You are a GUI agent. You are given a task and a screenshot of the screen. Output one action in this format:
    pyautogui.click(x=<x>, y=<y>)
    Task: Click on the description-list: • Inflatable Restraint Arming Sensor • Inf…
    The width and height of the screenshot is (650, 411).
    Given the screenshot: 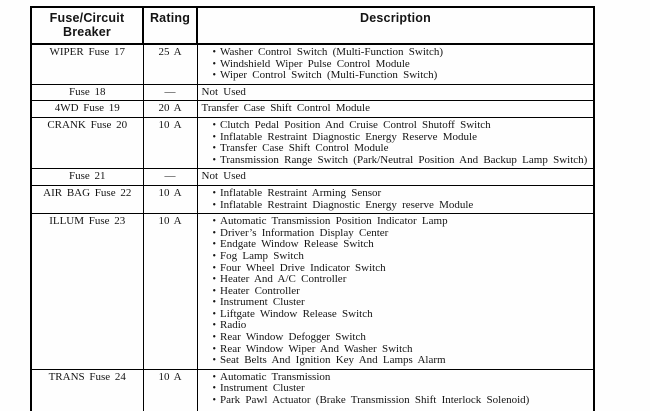 What is the action you would take?
    pyautogui.click(x=396, y=198)
    